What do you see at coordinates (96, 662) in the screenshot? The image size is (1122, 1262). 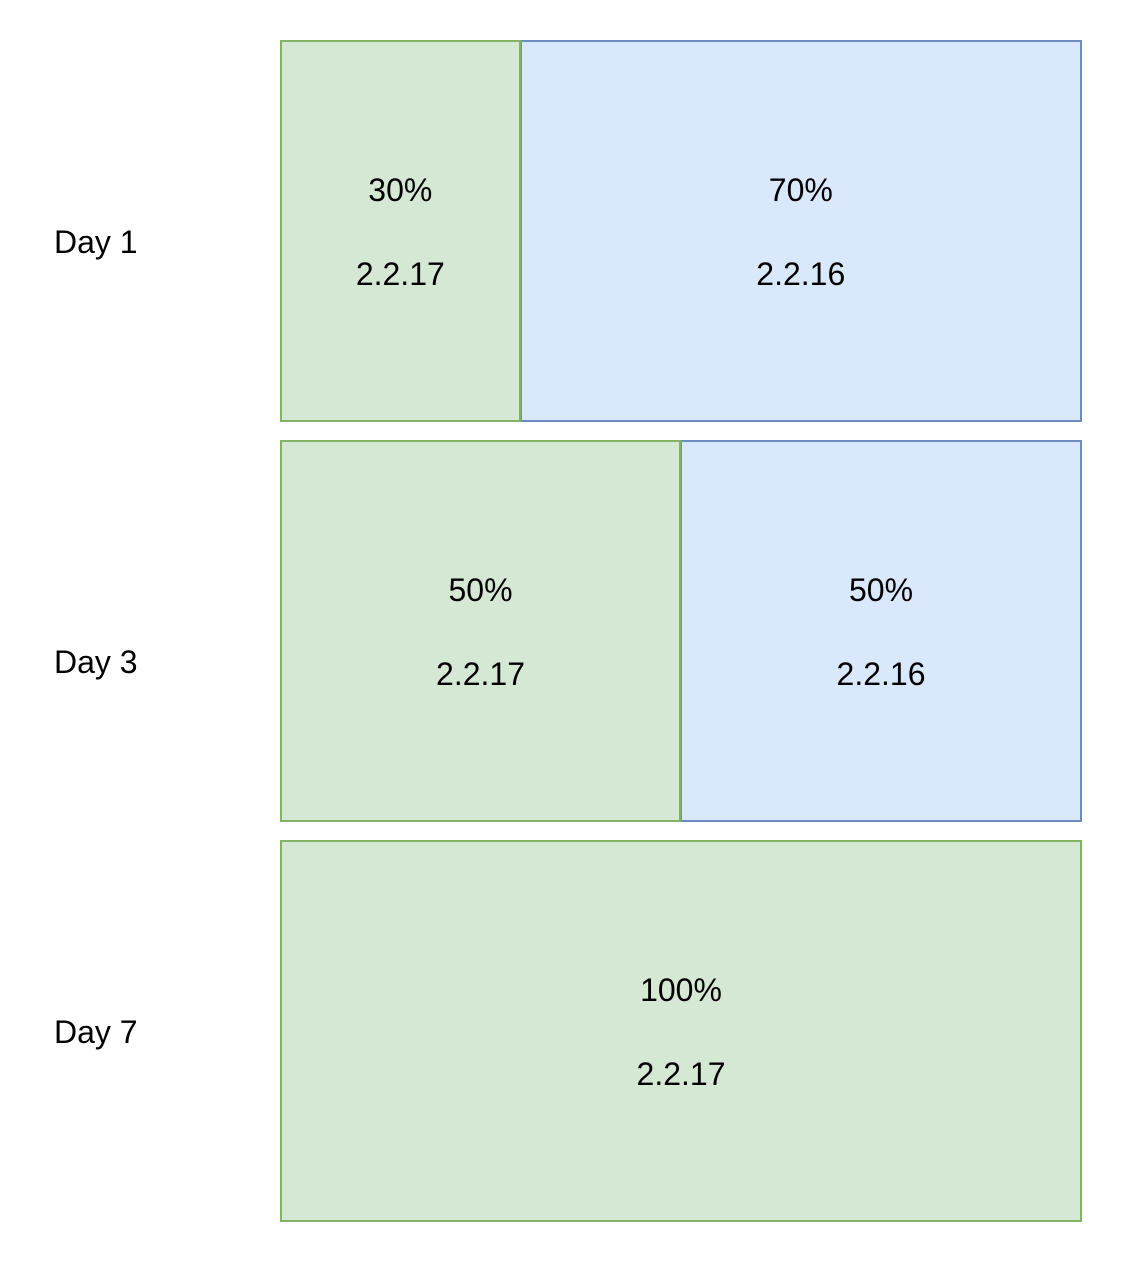 I see `day-label: Day 3` at bounding box center [96, 662].